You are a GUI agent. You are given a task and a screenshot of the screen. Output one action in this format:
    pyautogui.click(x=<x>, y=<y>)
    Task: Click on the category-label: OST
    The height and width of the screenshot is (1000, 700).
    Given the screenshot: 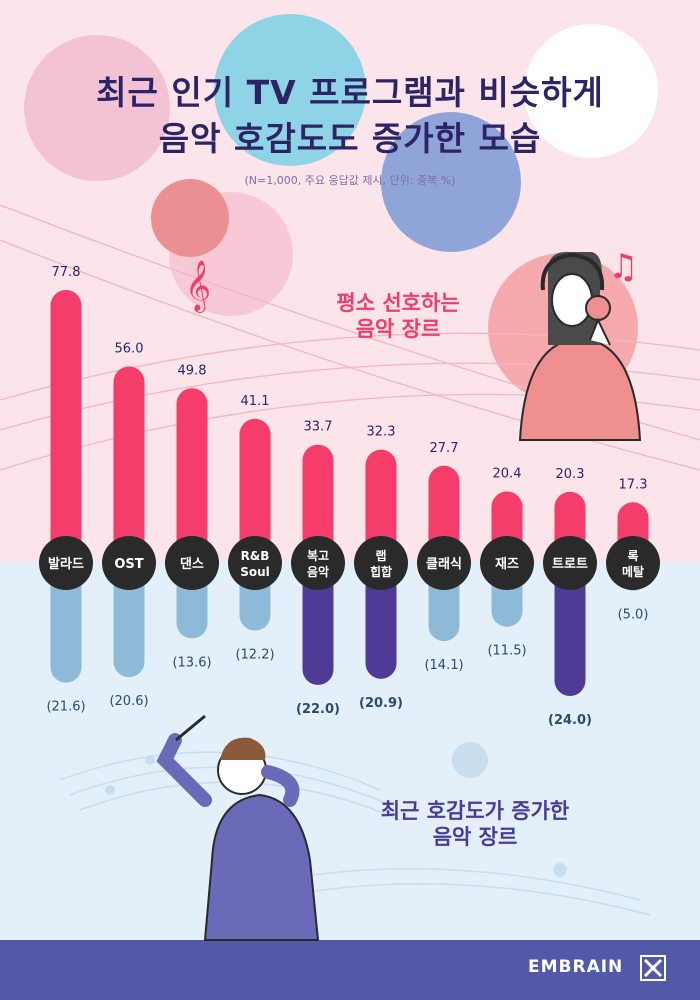 What is the action you would take?
    pyautogui.click(x=128, y=564)
    